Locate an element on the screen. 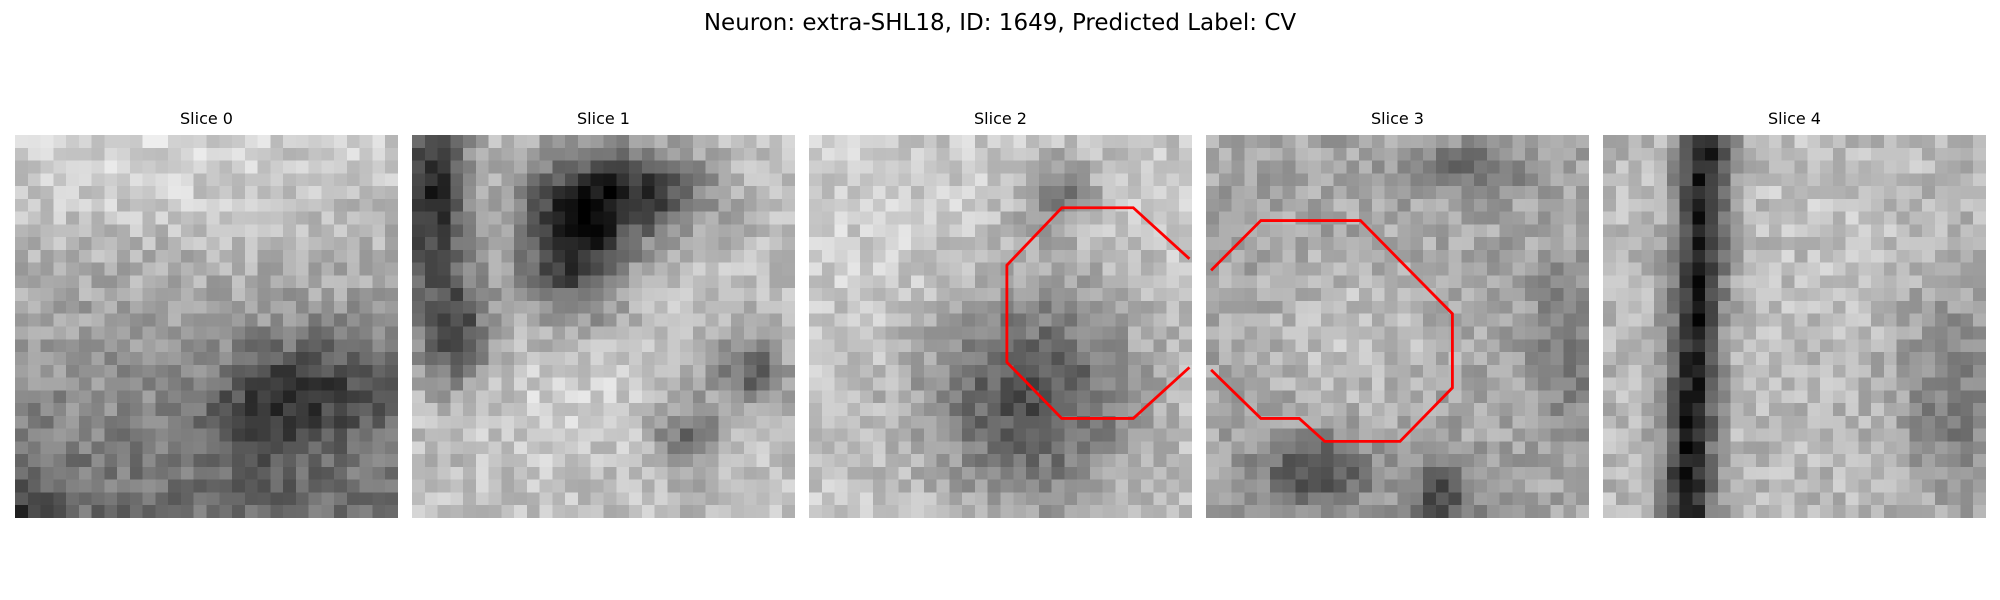  slice-title-3: Slice 3 is located at coordinates (1397, 118).